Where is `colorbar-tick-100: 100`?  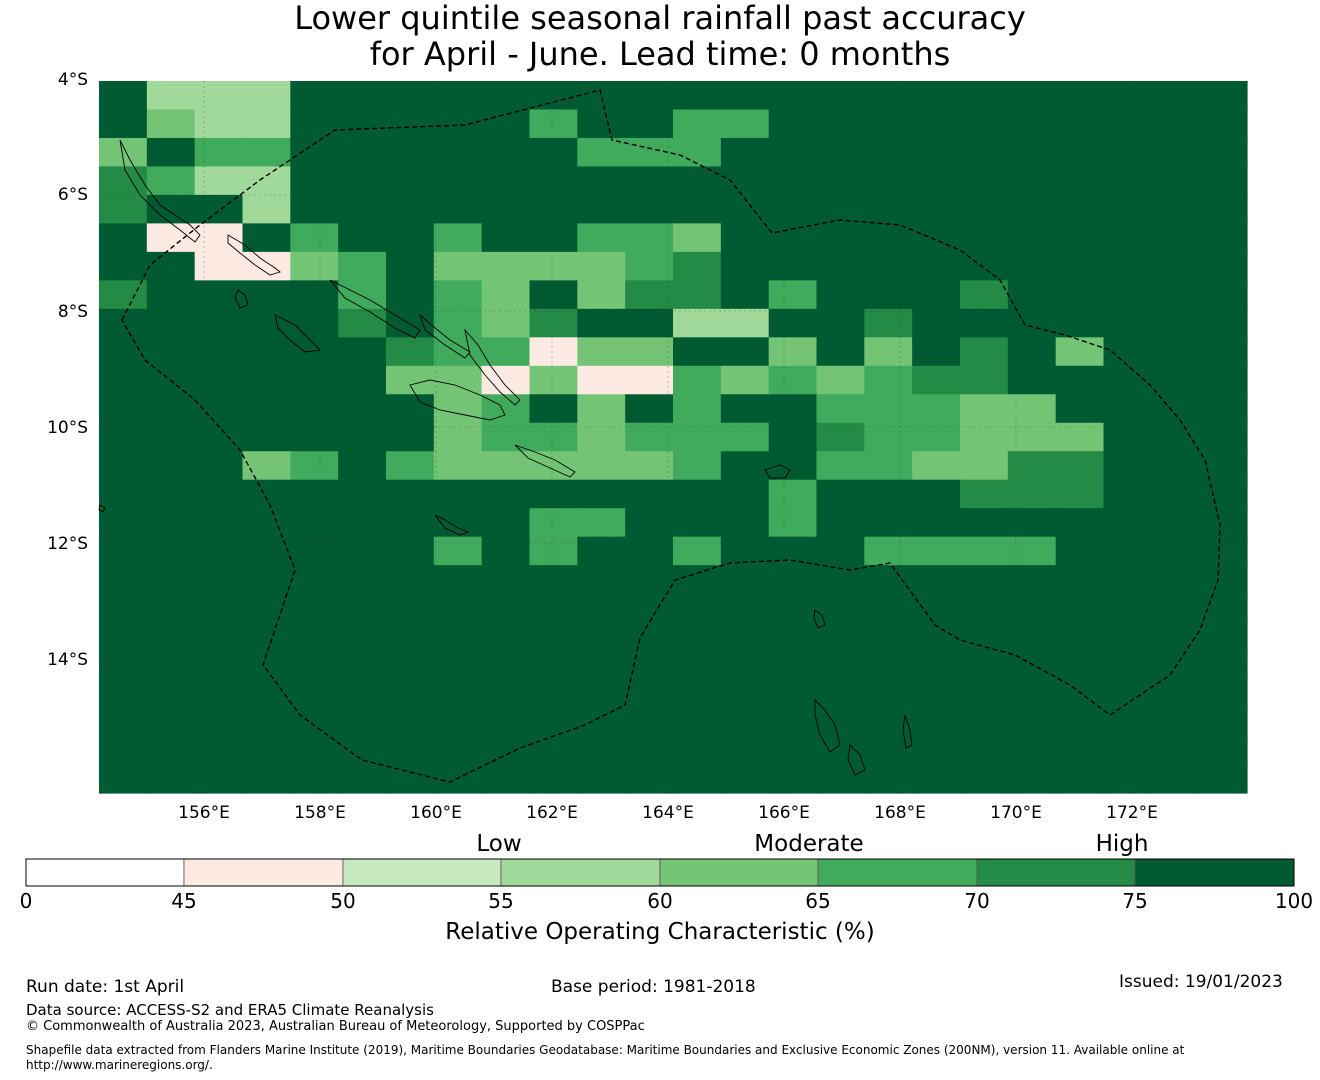
colorbar-tick-100: 100 is located at coordinates (1294, 901).